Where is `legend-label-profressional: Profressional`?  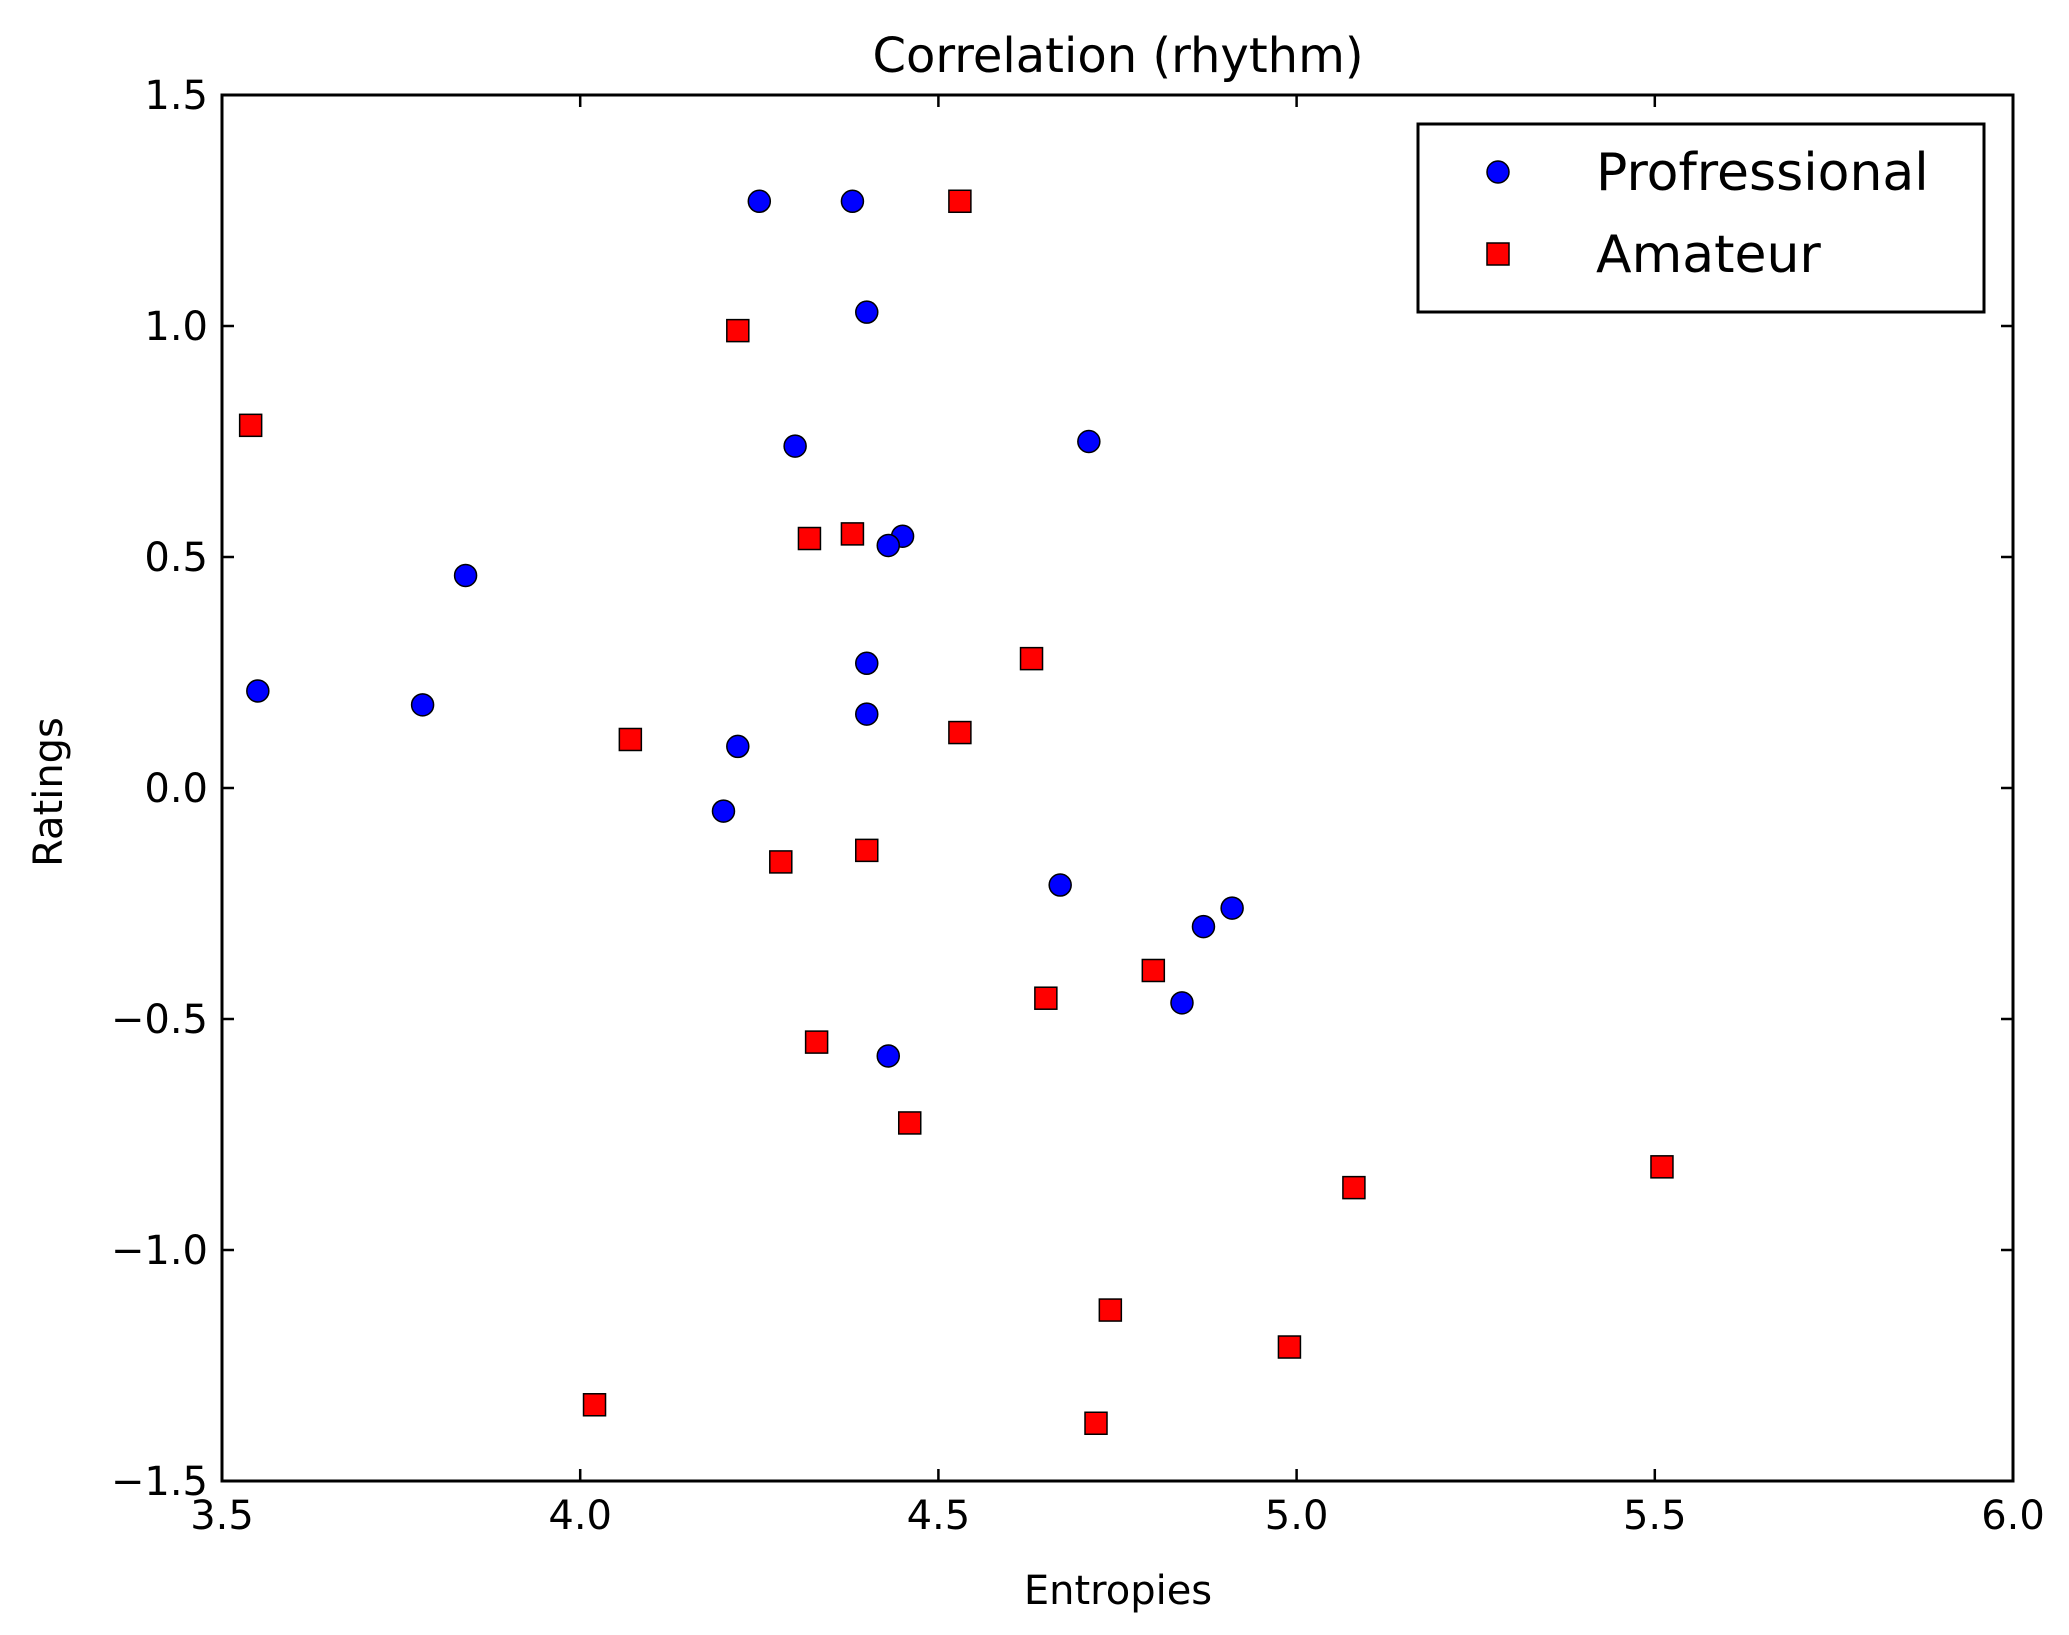 legend-label-profressional: Profressional is located at coordinates (1762, 173).